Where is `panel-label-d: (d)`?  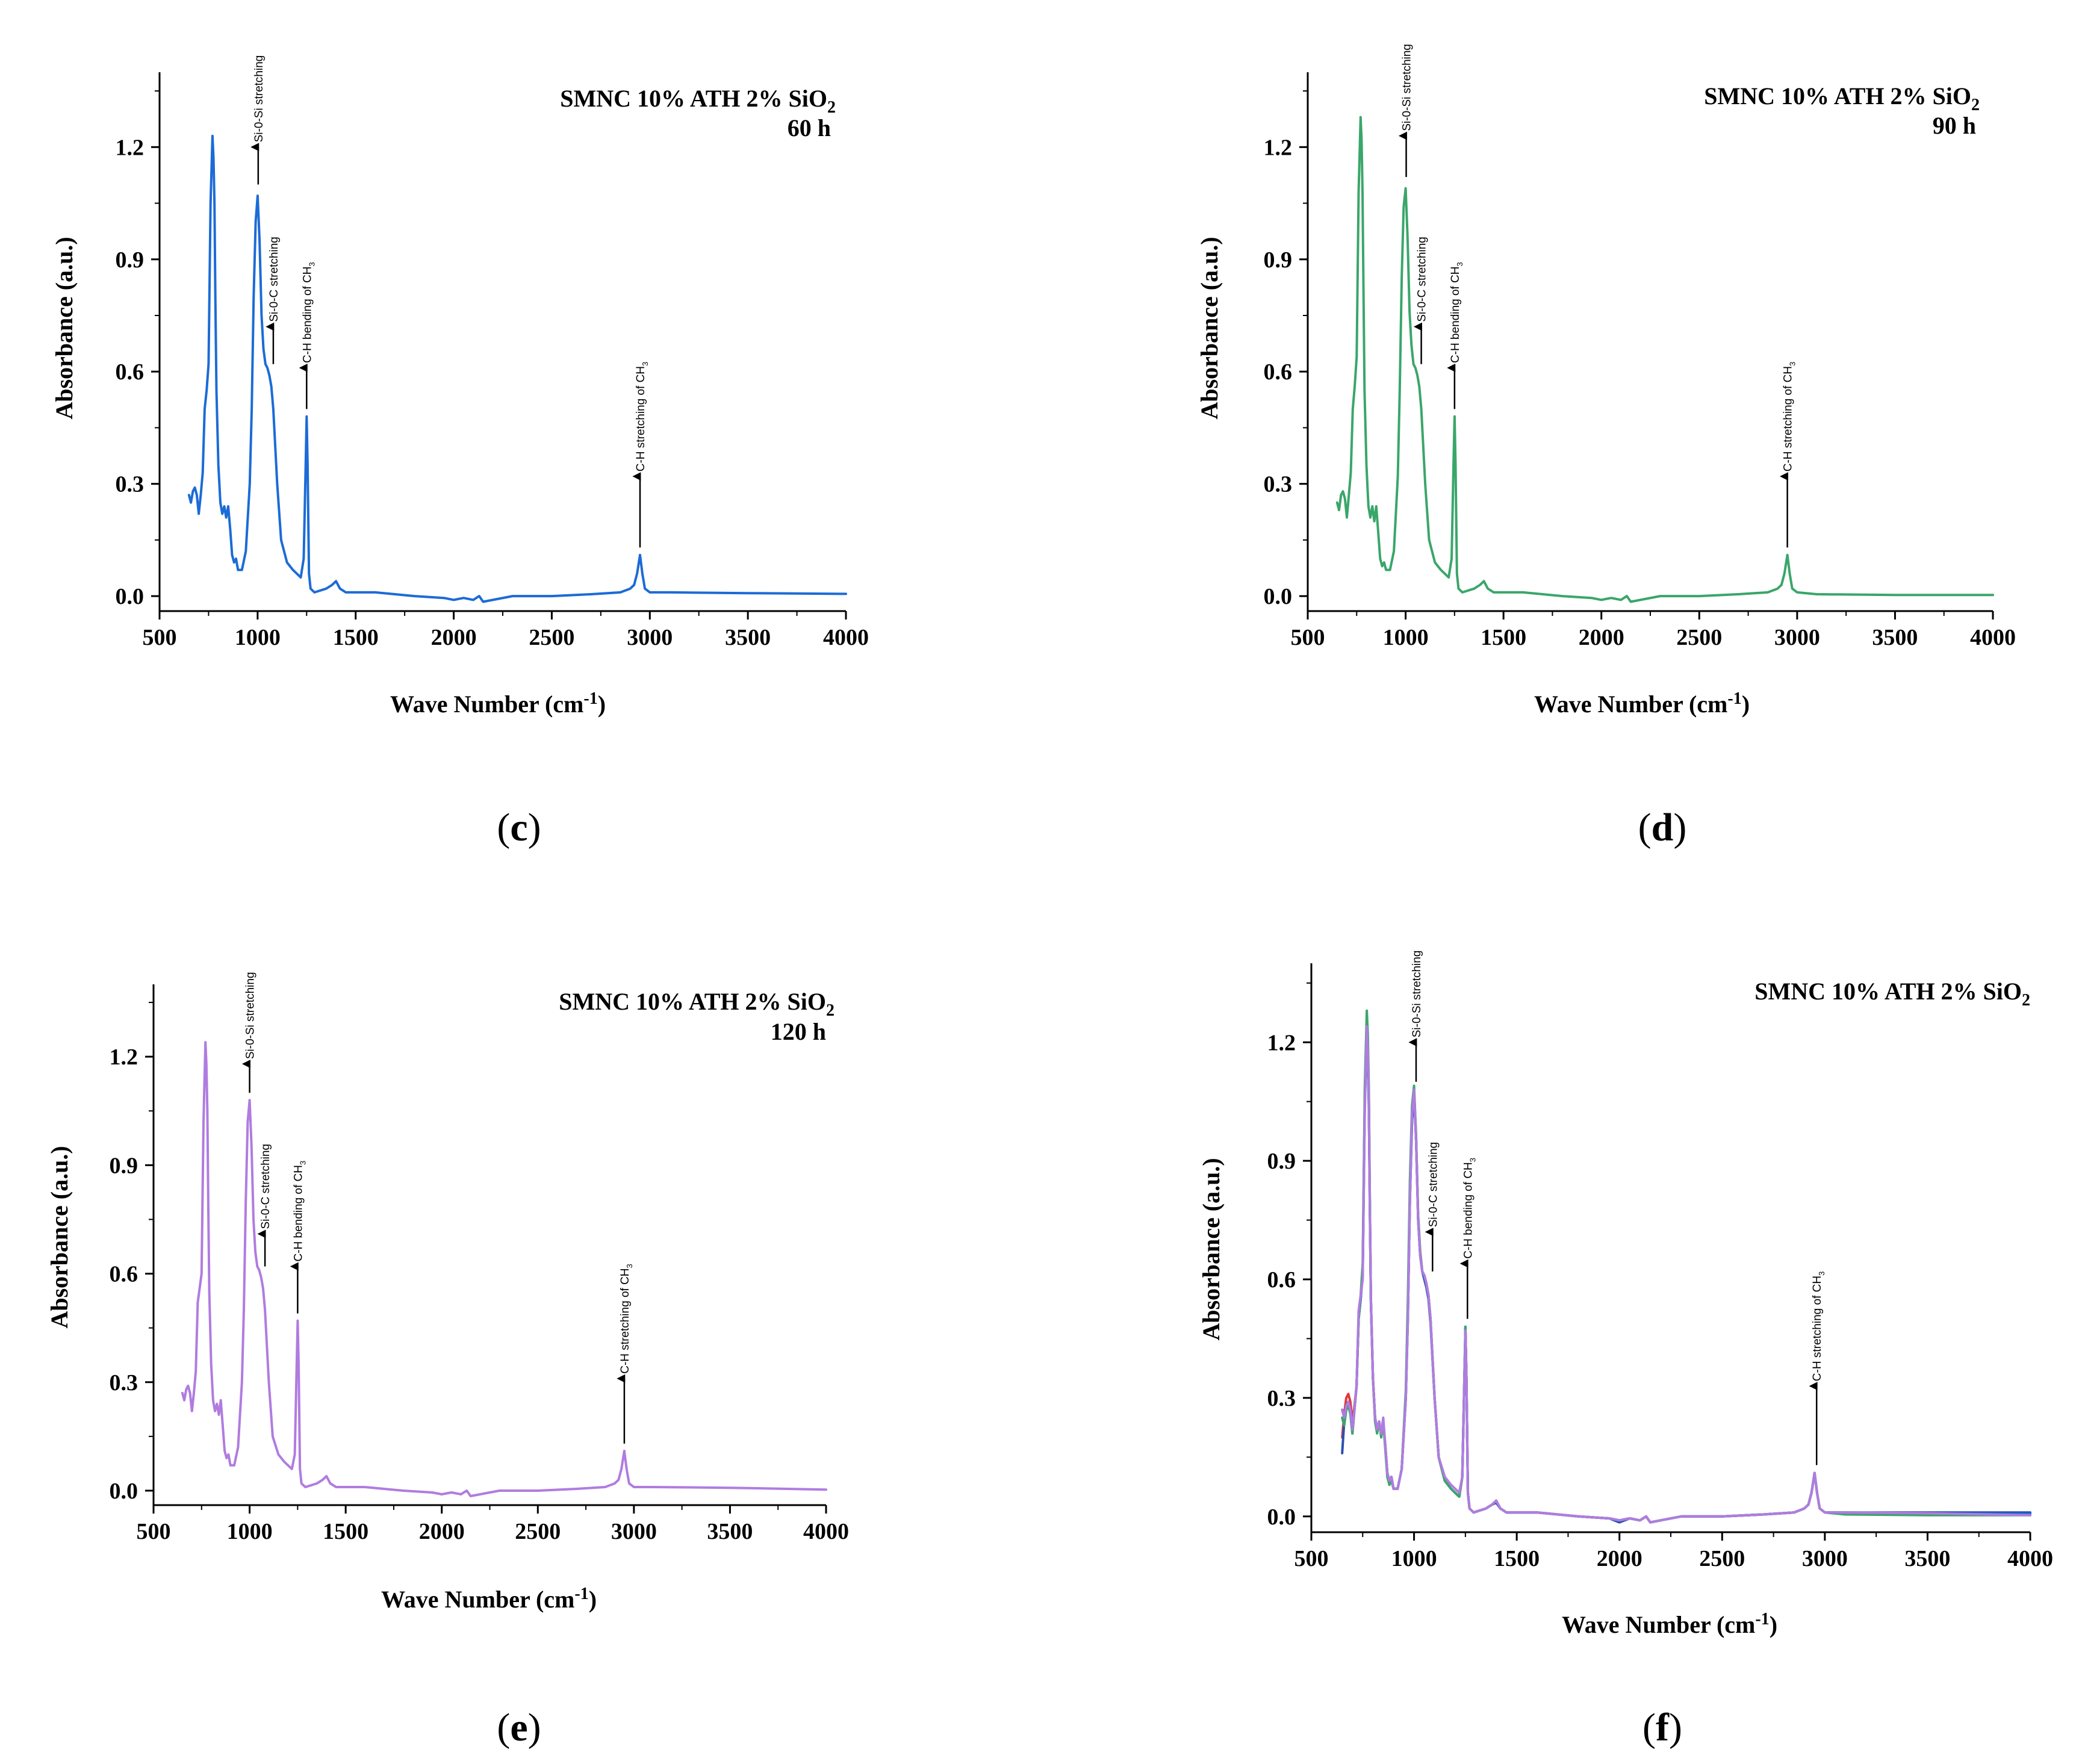 panel-label-d: (d) is located at coordinates (1663, 827).